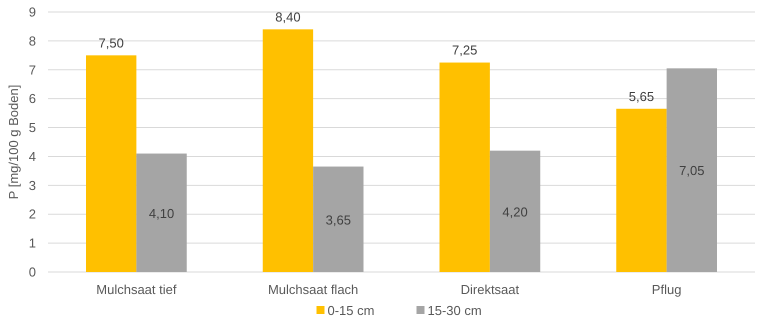 Image resolution: width=768 pixels, height=326 pixels. Describe the element at coordinates (32, 70) in the screenshot. I see `y-tick-label: 7` at that location.